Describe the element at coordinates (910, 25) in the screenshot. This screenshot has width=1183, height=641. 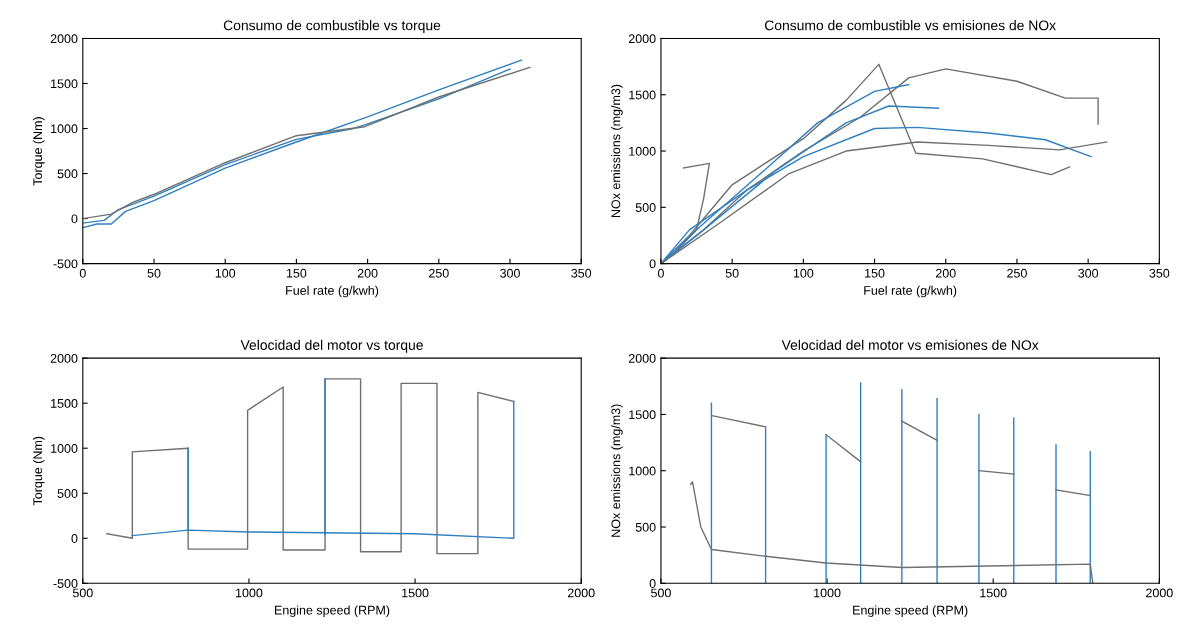
I see `chart-title: Consumo de combustible vs emisiones de NOx` at that location.